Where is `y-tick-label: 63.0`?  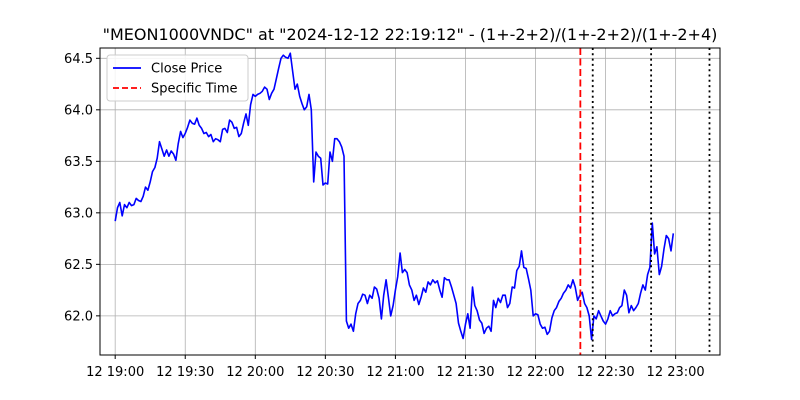 y-tick-label: 63.0 is located at coordinates (78, 213).